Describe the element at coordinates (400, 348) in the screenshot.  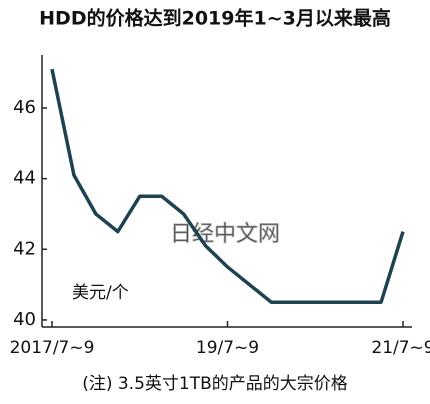
I see `x-tick-label: 21/7~9` at that location.